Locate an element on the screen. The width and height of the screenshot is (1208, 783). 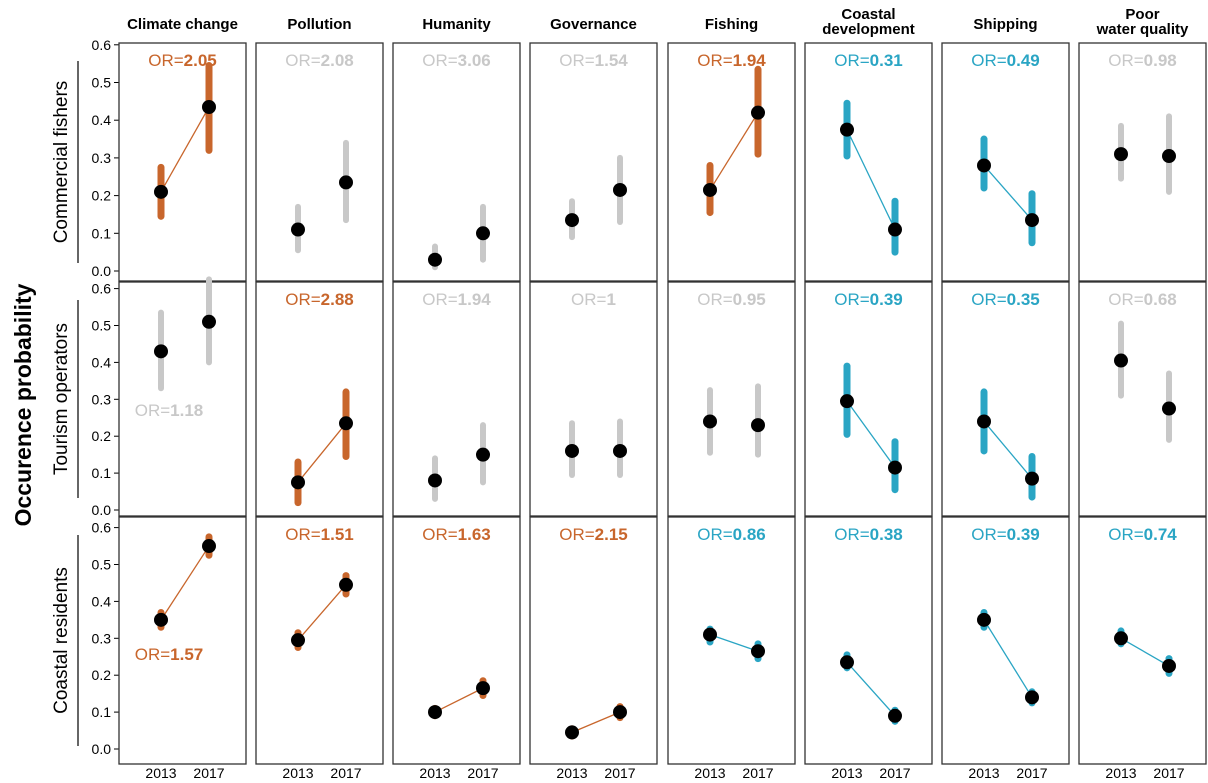
panel: OR=0.49 is located at coordinates (1005, 162).